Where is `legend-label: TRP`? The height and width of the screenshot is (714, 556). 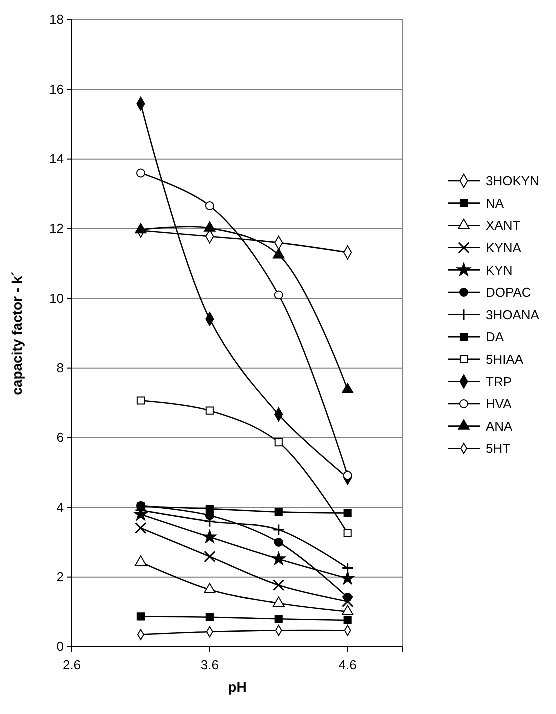
legend-label: TRP is located at coordinates (499, 382).